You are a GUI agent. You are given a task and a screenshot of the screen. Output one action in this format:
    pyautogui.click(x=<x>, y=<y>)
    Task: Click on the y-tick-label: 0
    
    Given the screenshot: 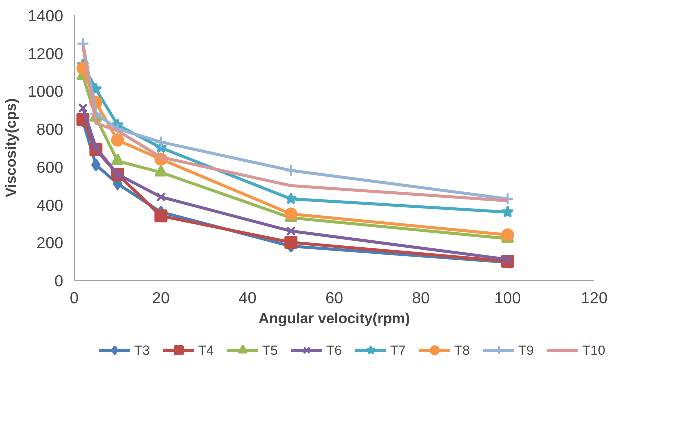 What is the action you would take?
    pyautogui.click(x=59, y=282)
    